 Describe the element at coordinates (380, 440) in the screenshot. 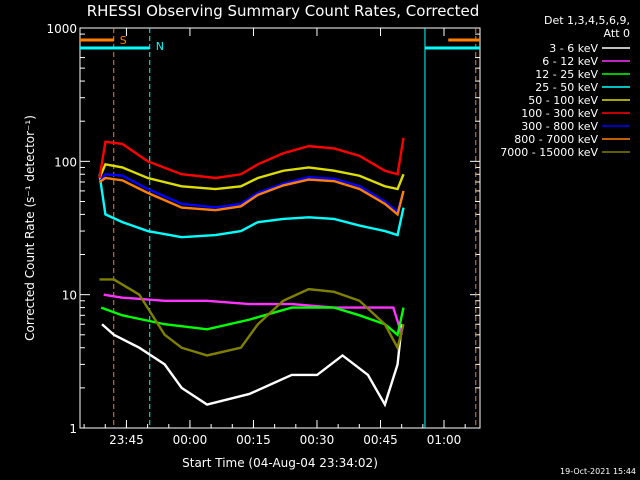

I see `x-tick-label: 00:45` at that location.